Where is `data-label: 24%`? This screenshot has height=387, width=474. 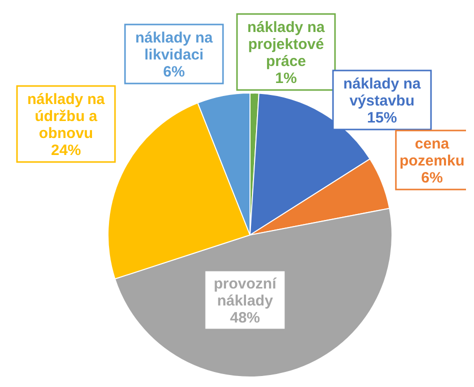 data-label: 24% is located at coordinates (66, 150).